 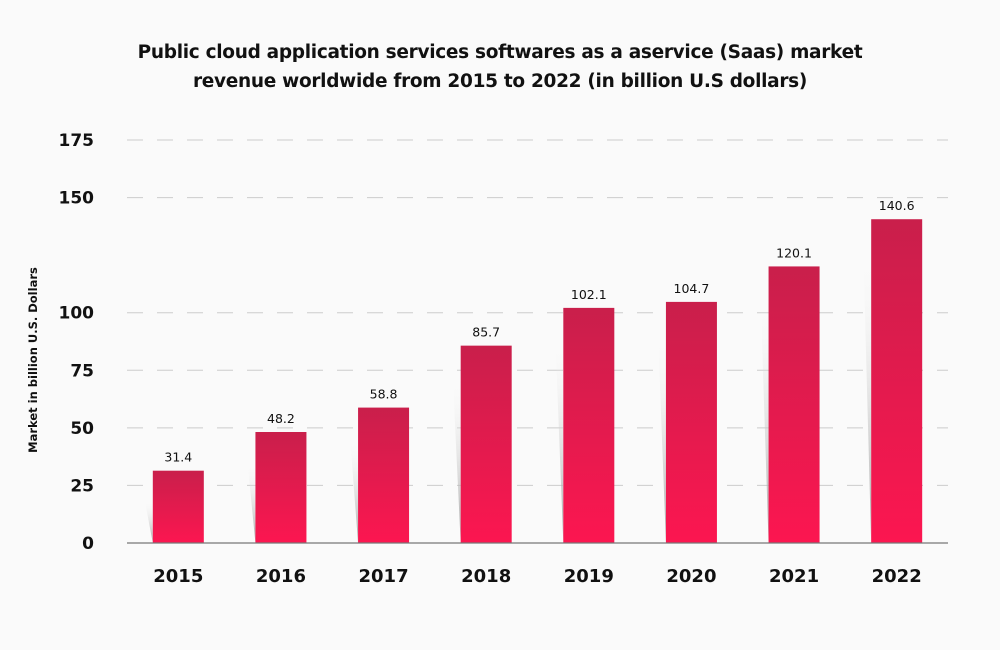 What do you see at coordinates (589, 294) in the screenshot?
I see `data-label: 102.1` at bounding box center [589, 294].